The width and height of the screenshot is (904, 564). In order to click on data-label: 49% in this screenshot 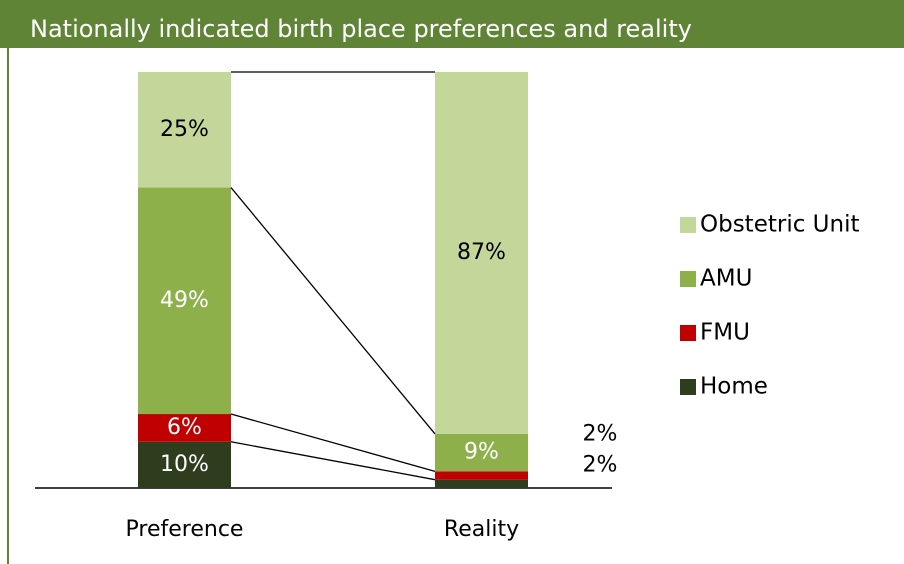, I will do `click(184, 300)`.